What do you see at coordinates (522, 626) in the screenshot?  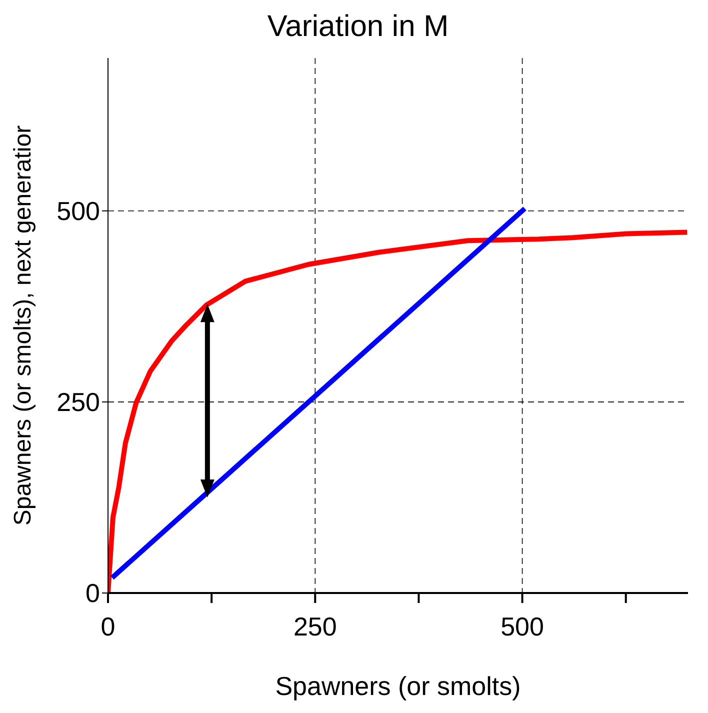 I see `x-tick-label: 500` at bounding box center [522, 626].